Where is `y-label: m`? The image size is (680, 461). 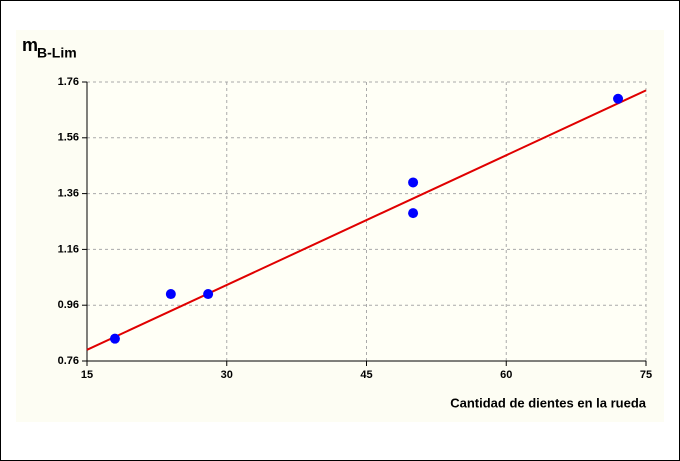
y-label: m is located at coordinates (30, 45).